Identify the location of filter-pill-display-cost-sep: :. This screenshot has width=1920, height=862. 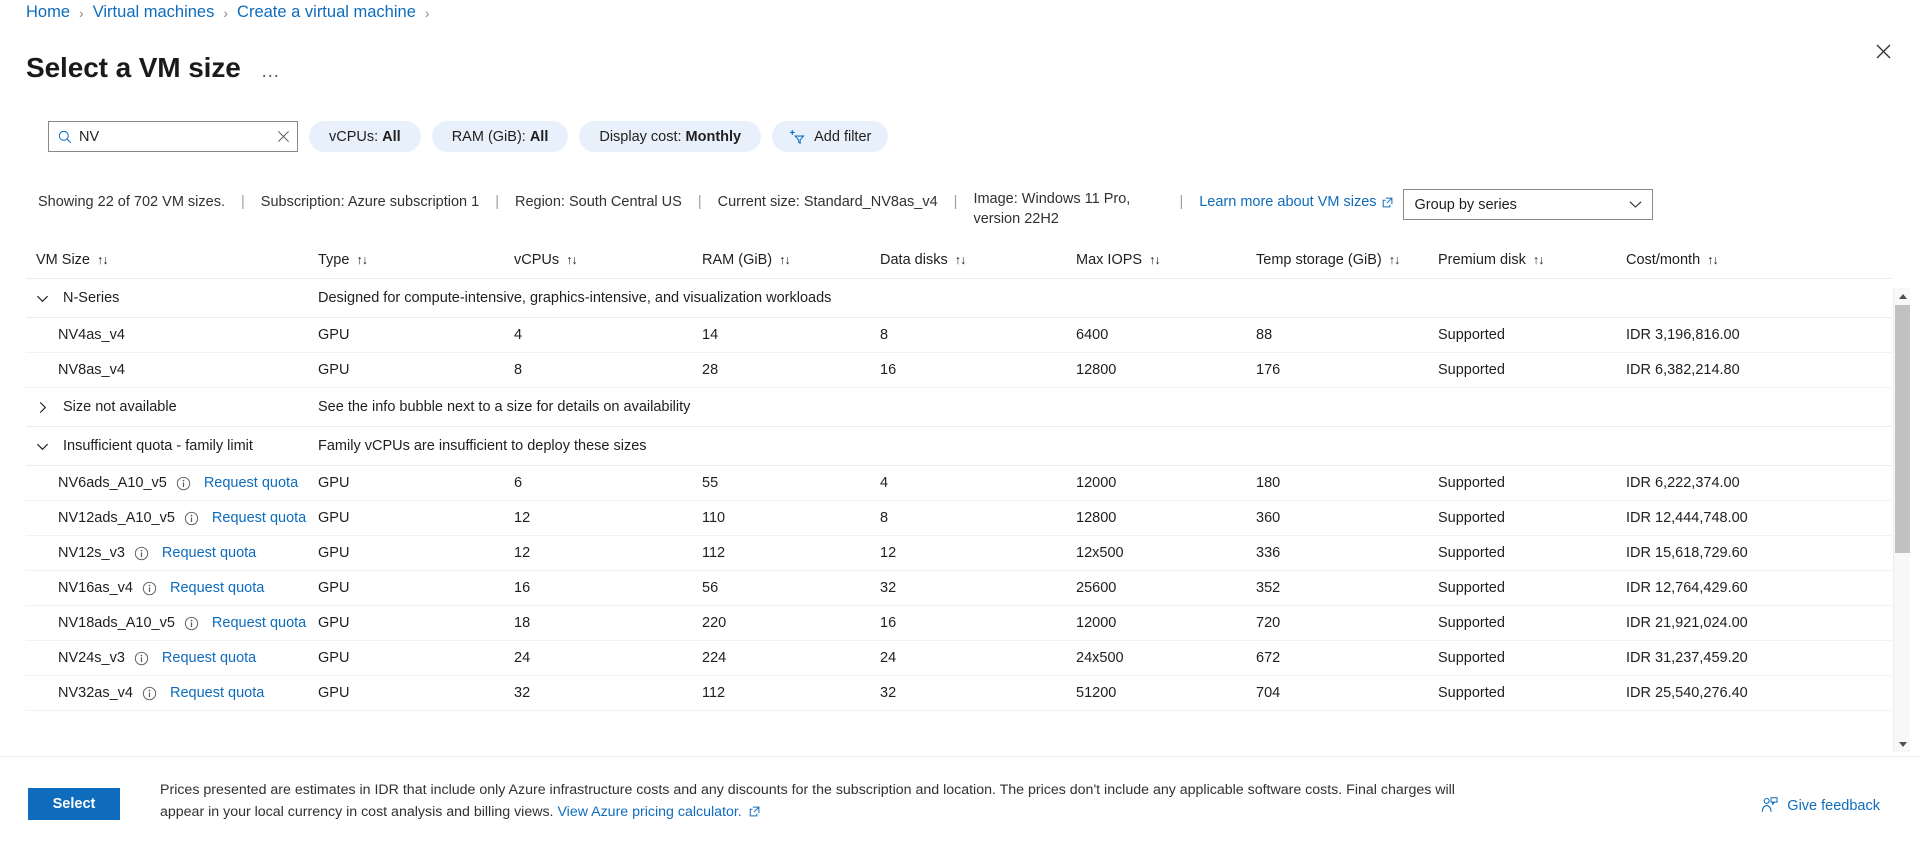
(679, 136).